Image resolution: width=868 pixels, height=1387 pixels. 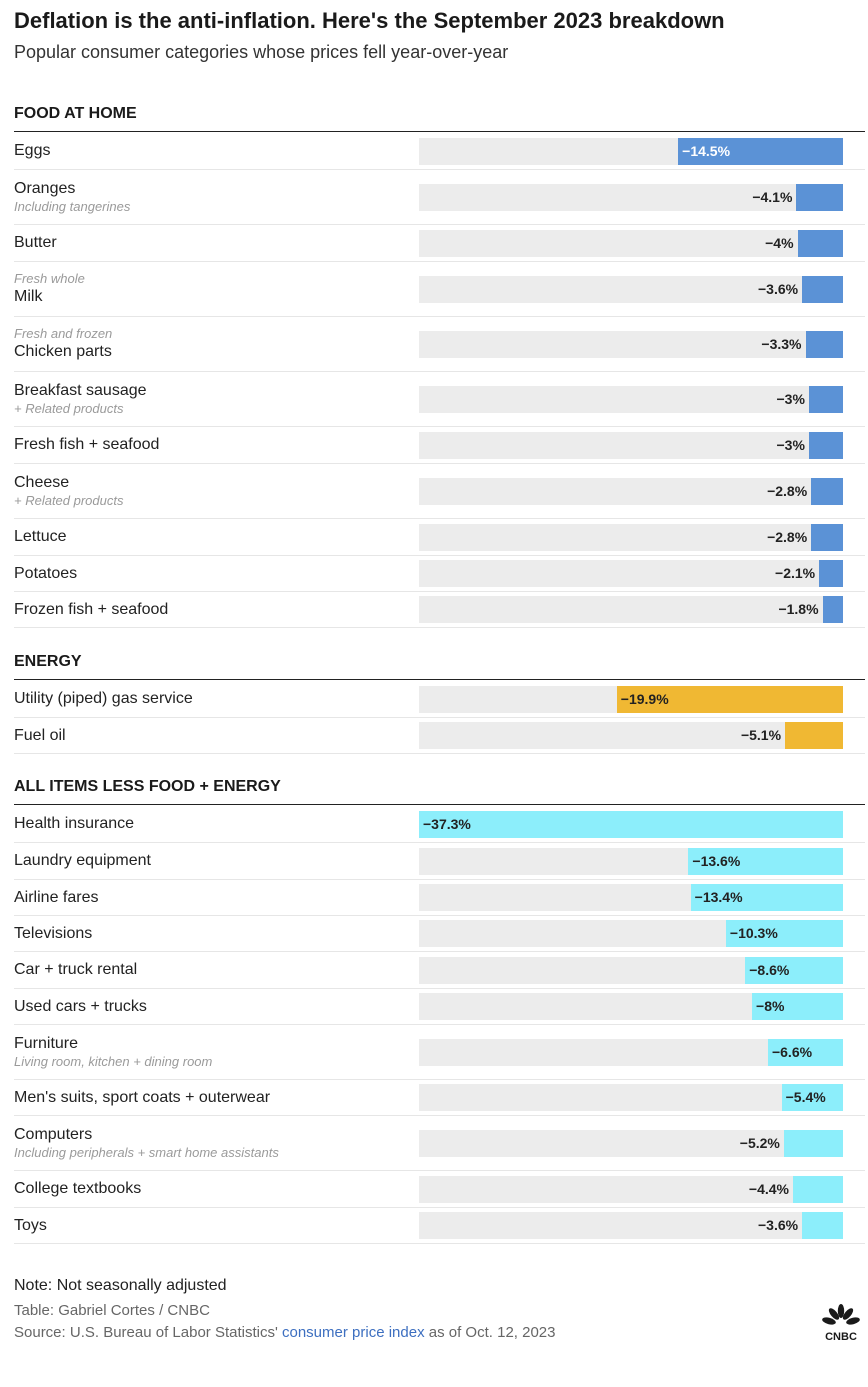 What do you see at coordinates (631, 197) in the screenshot?
I see `bar-track: −4.1%` at bounding box center [631, 197].